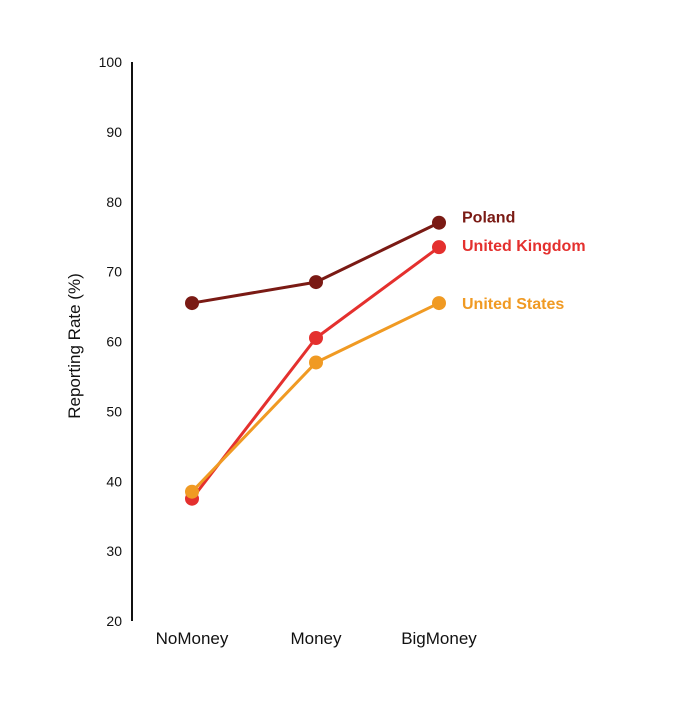 This screenshot has width=684, height=711. I want to click on y-tick-label: 30, so click(114, 551).